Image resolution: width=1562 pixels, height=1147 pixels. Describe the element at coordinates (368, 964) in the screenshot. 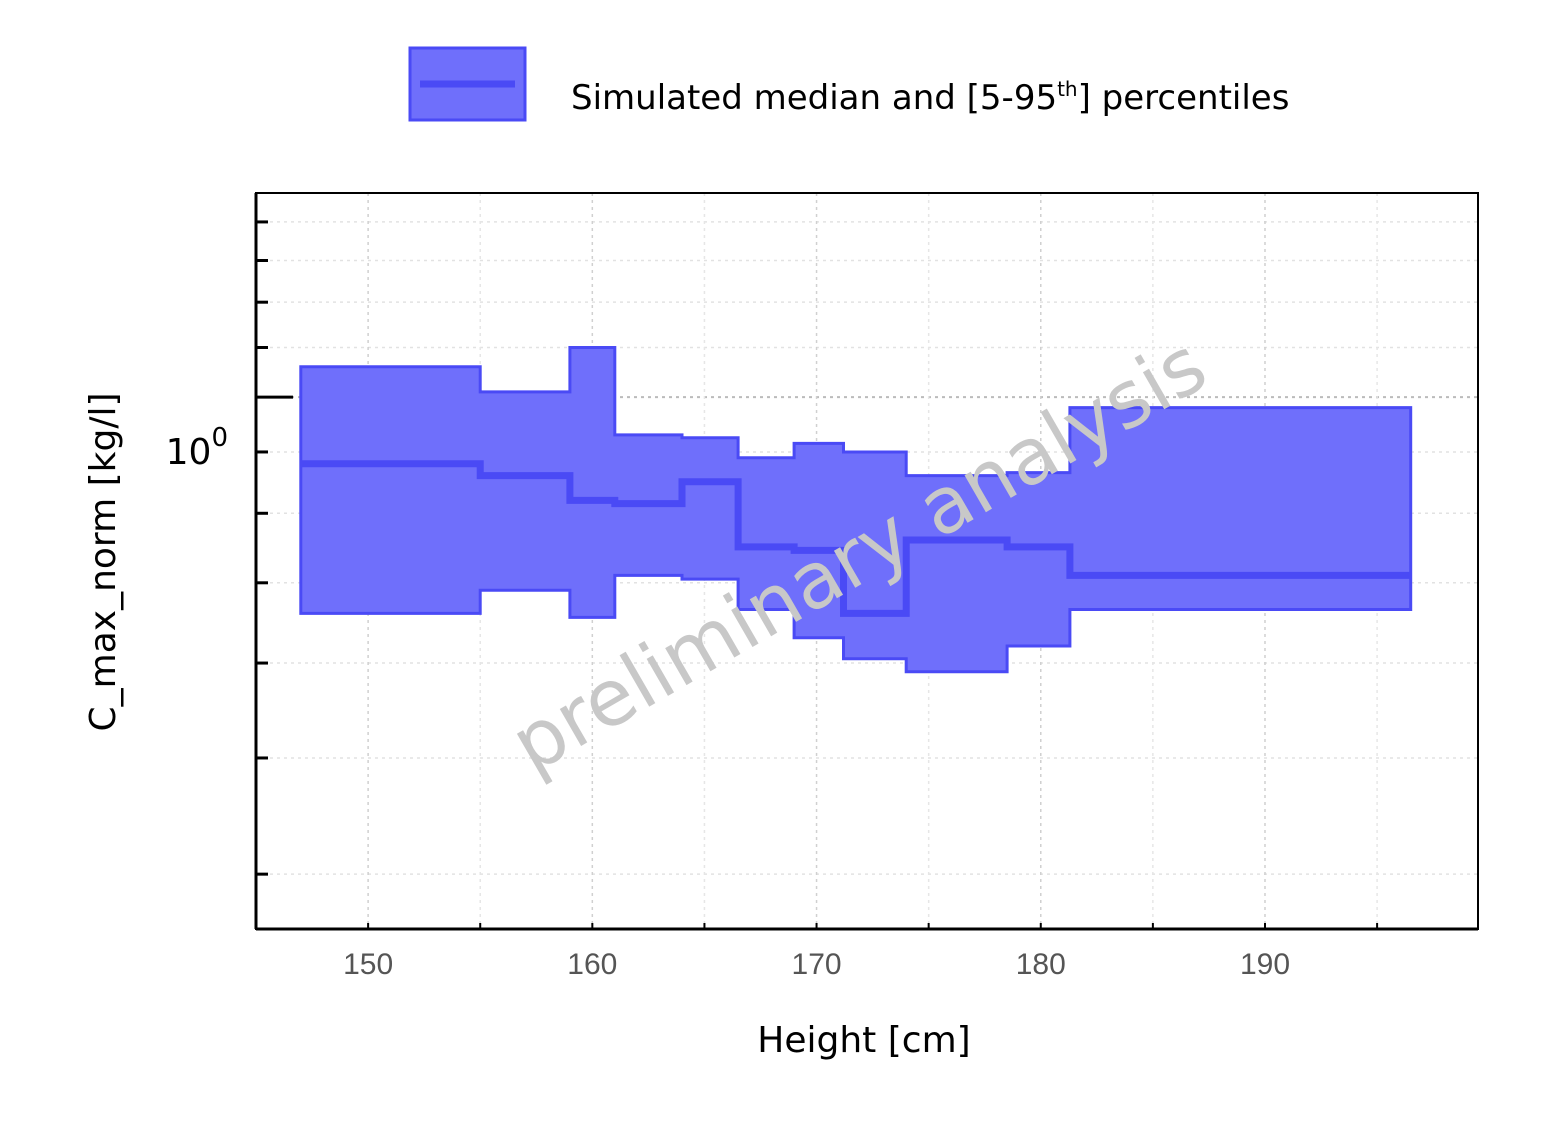

I see `x-tick-label: 150` at that location.